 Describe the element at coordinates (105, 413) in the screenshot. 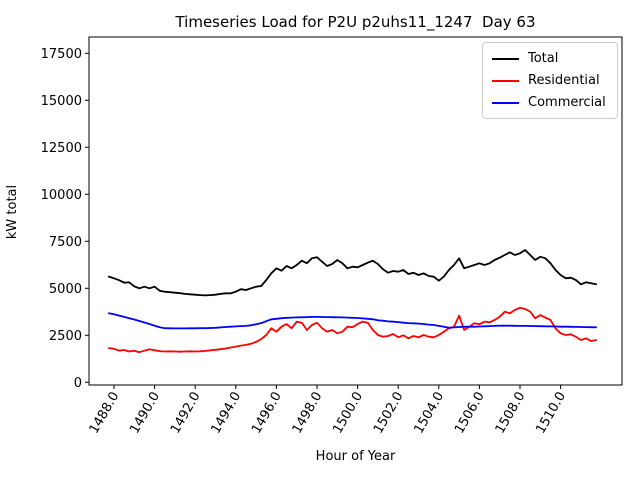

I see `x-tick-label: 1488.0` at that location.